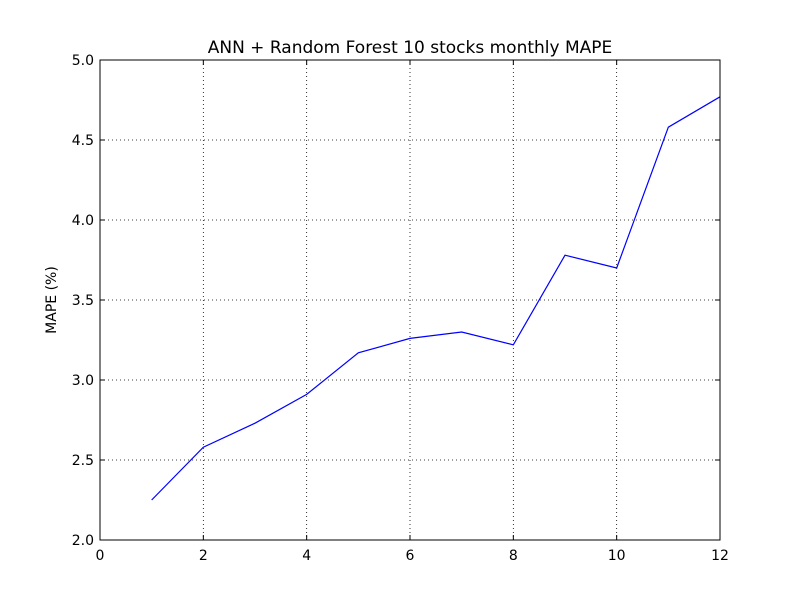 This screenshot has height=600, width=800. I want to click on x-tick-label: 2, so click(203, 556).